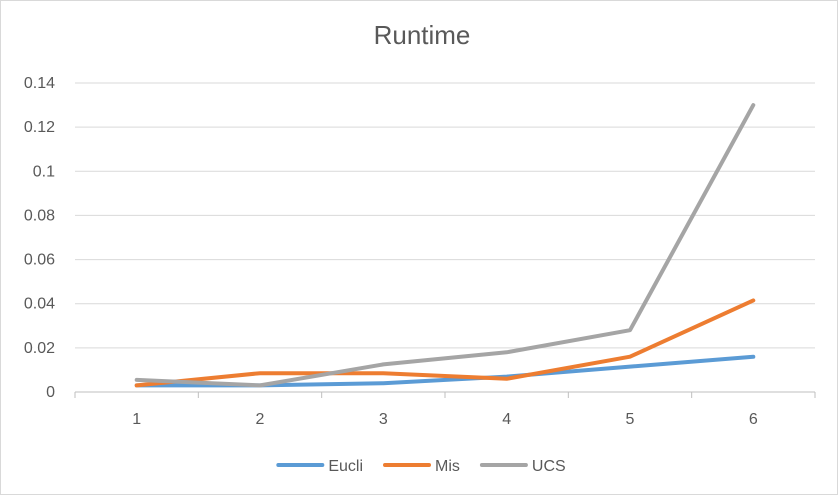 This screenshot has height=499, width=838. I want to click on y-tick-label: 0.12, so click(39, 127).